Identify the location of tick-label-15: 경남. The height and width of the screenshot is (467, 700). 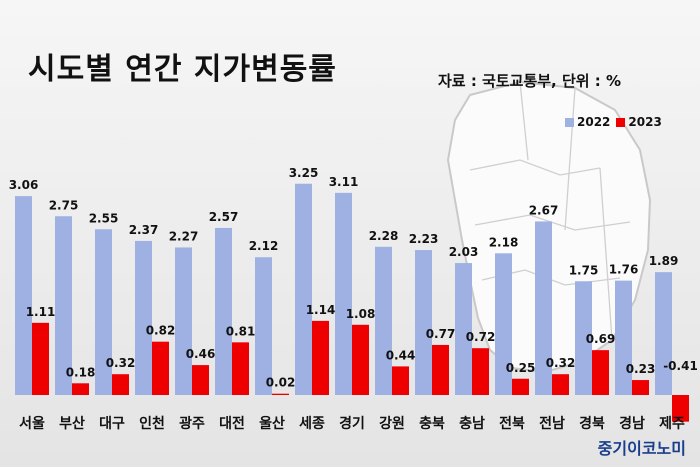
(632, 423).